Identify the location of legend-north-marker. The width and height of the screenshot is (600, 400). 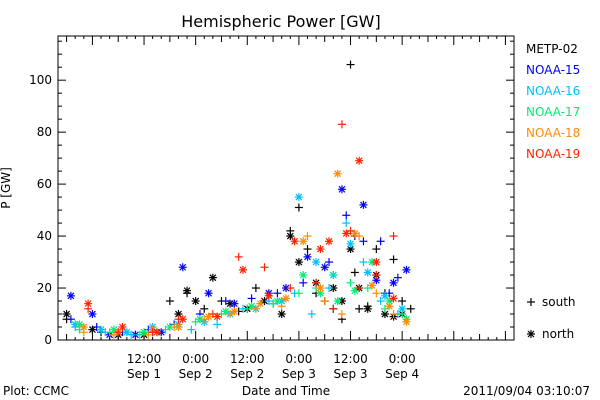
(531, 334).